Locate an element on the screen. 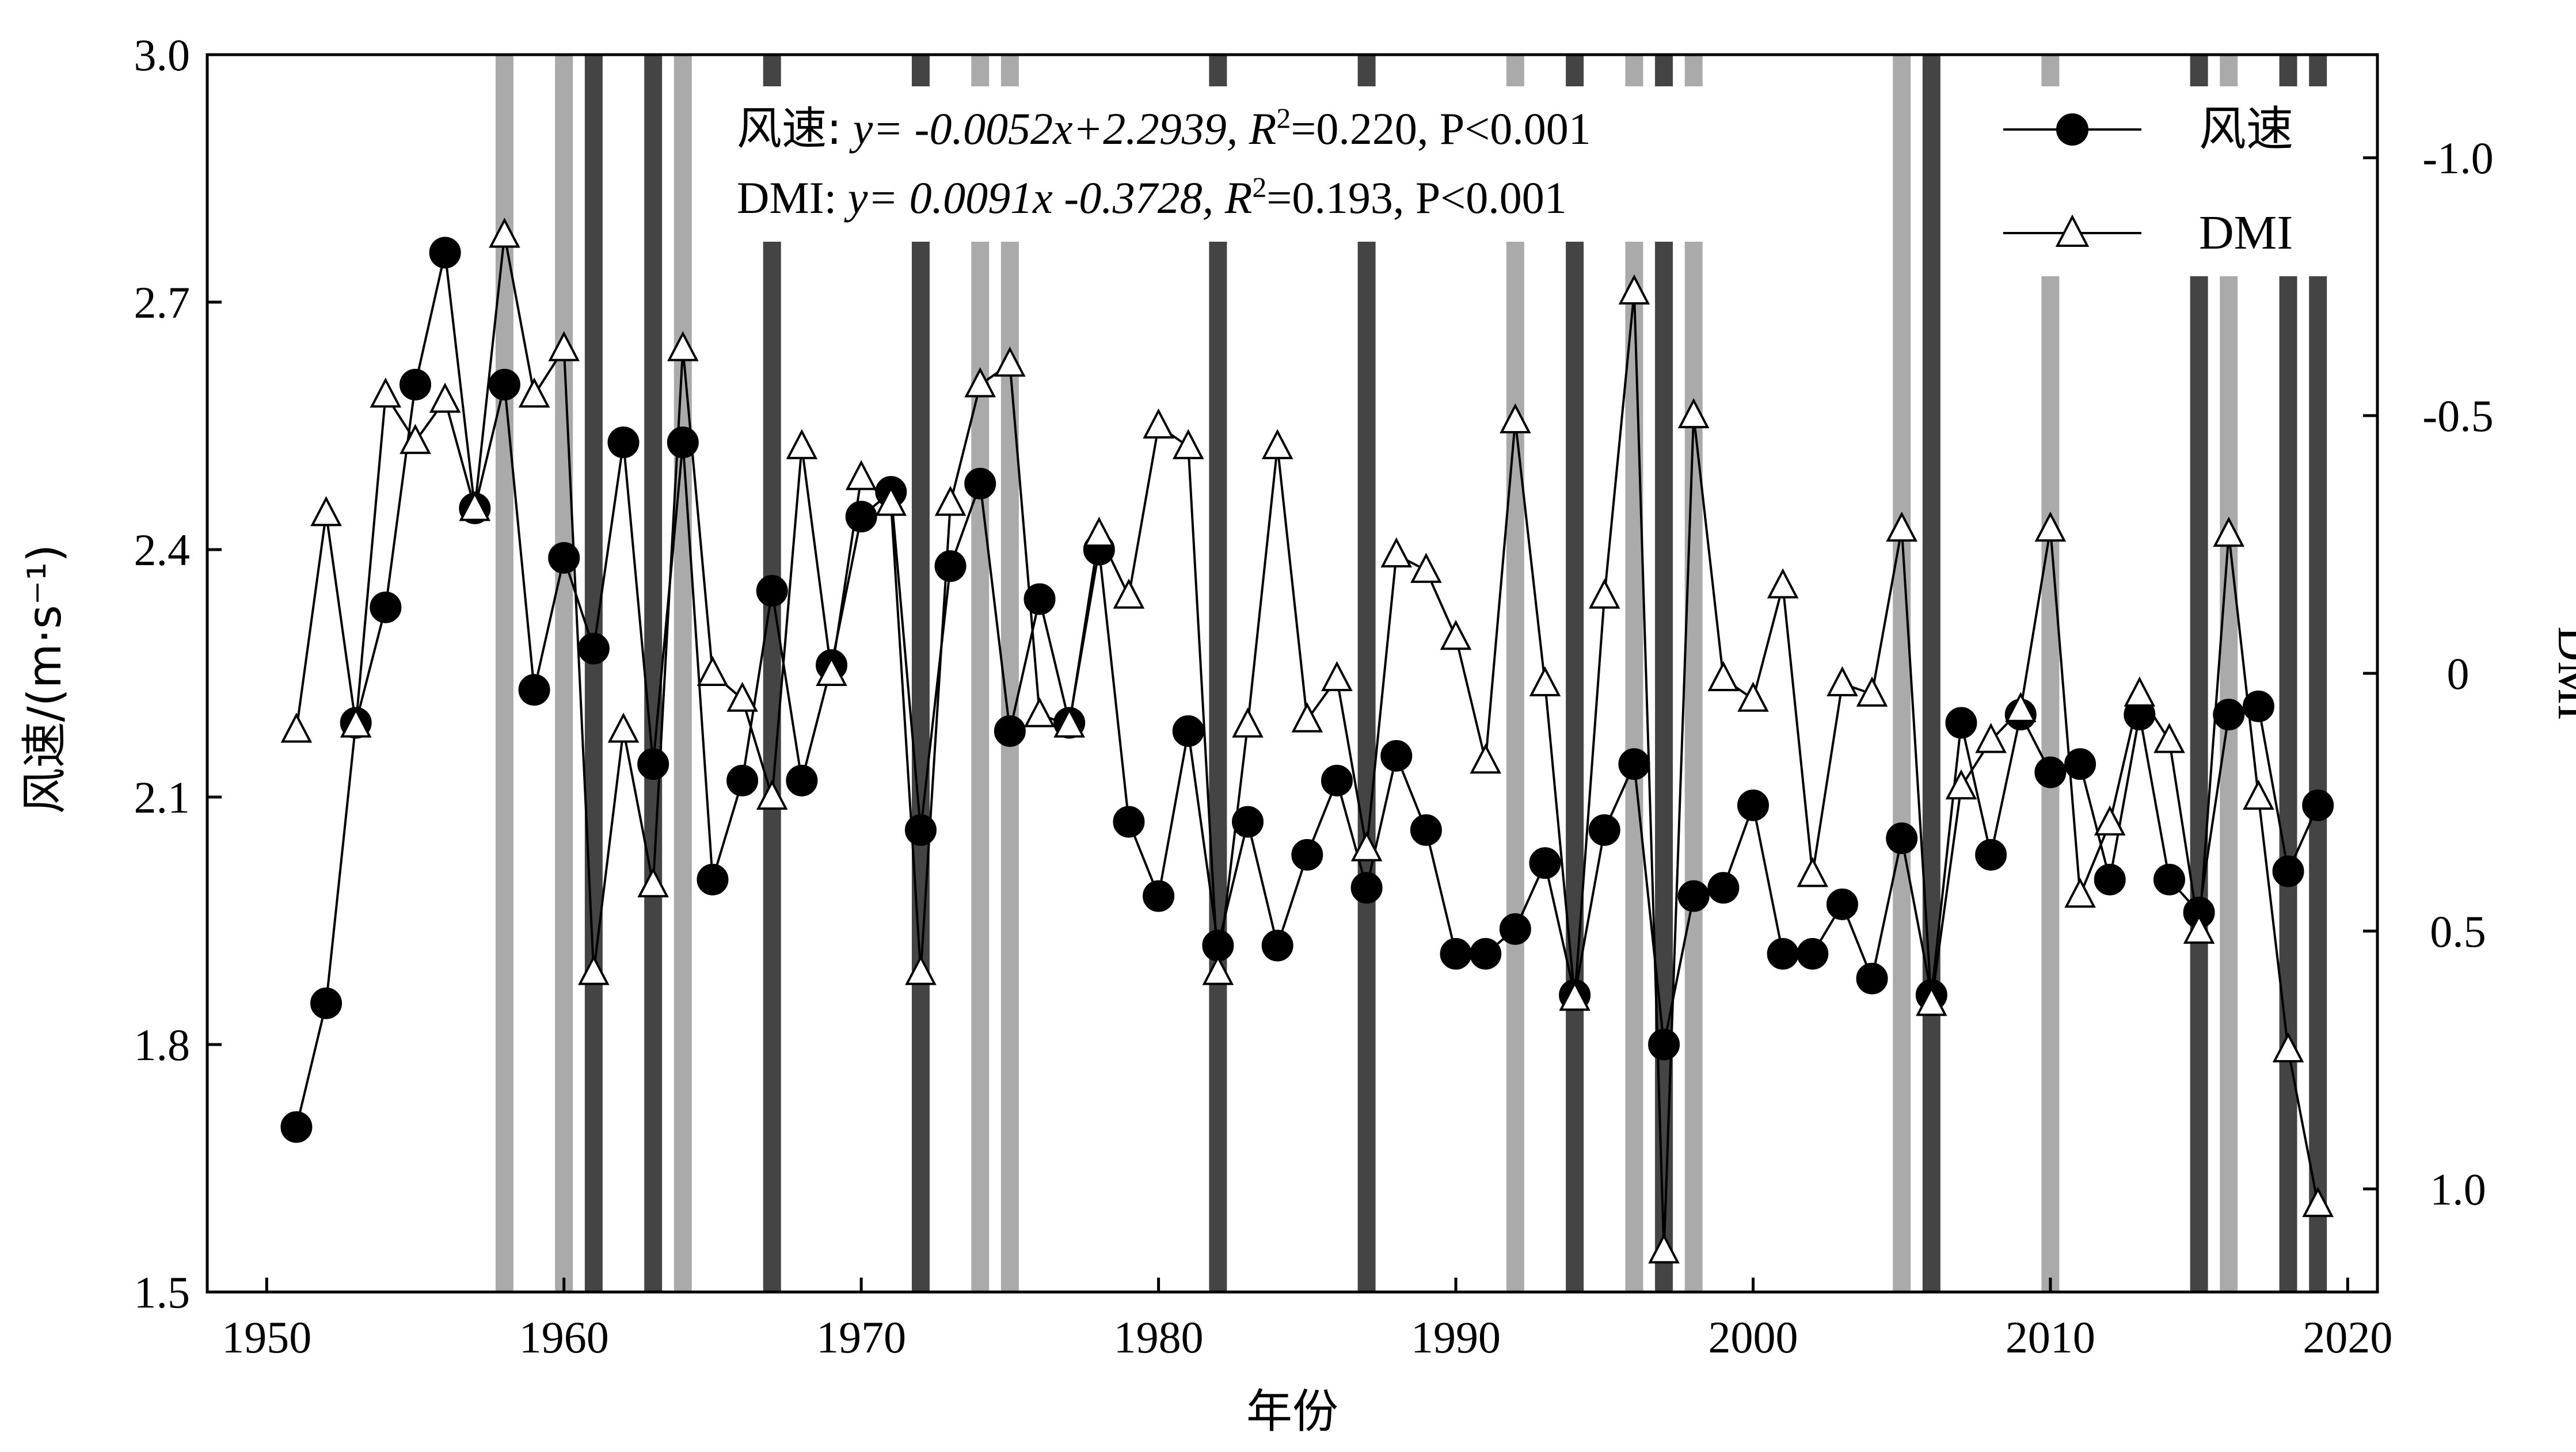 The height and width of the screenshot is (1452, 2576). x-tick-label: 2000 is located at coordinates (1753, 1337).